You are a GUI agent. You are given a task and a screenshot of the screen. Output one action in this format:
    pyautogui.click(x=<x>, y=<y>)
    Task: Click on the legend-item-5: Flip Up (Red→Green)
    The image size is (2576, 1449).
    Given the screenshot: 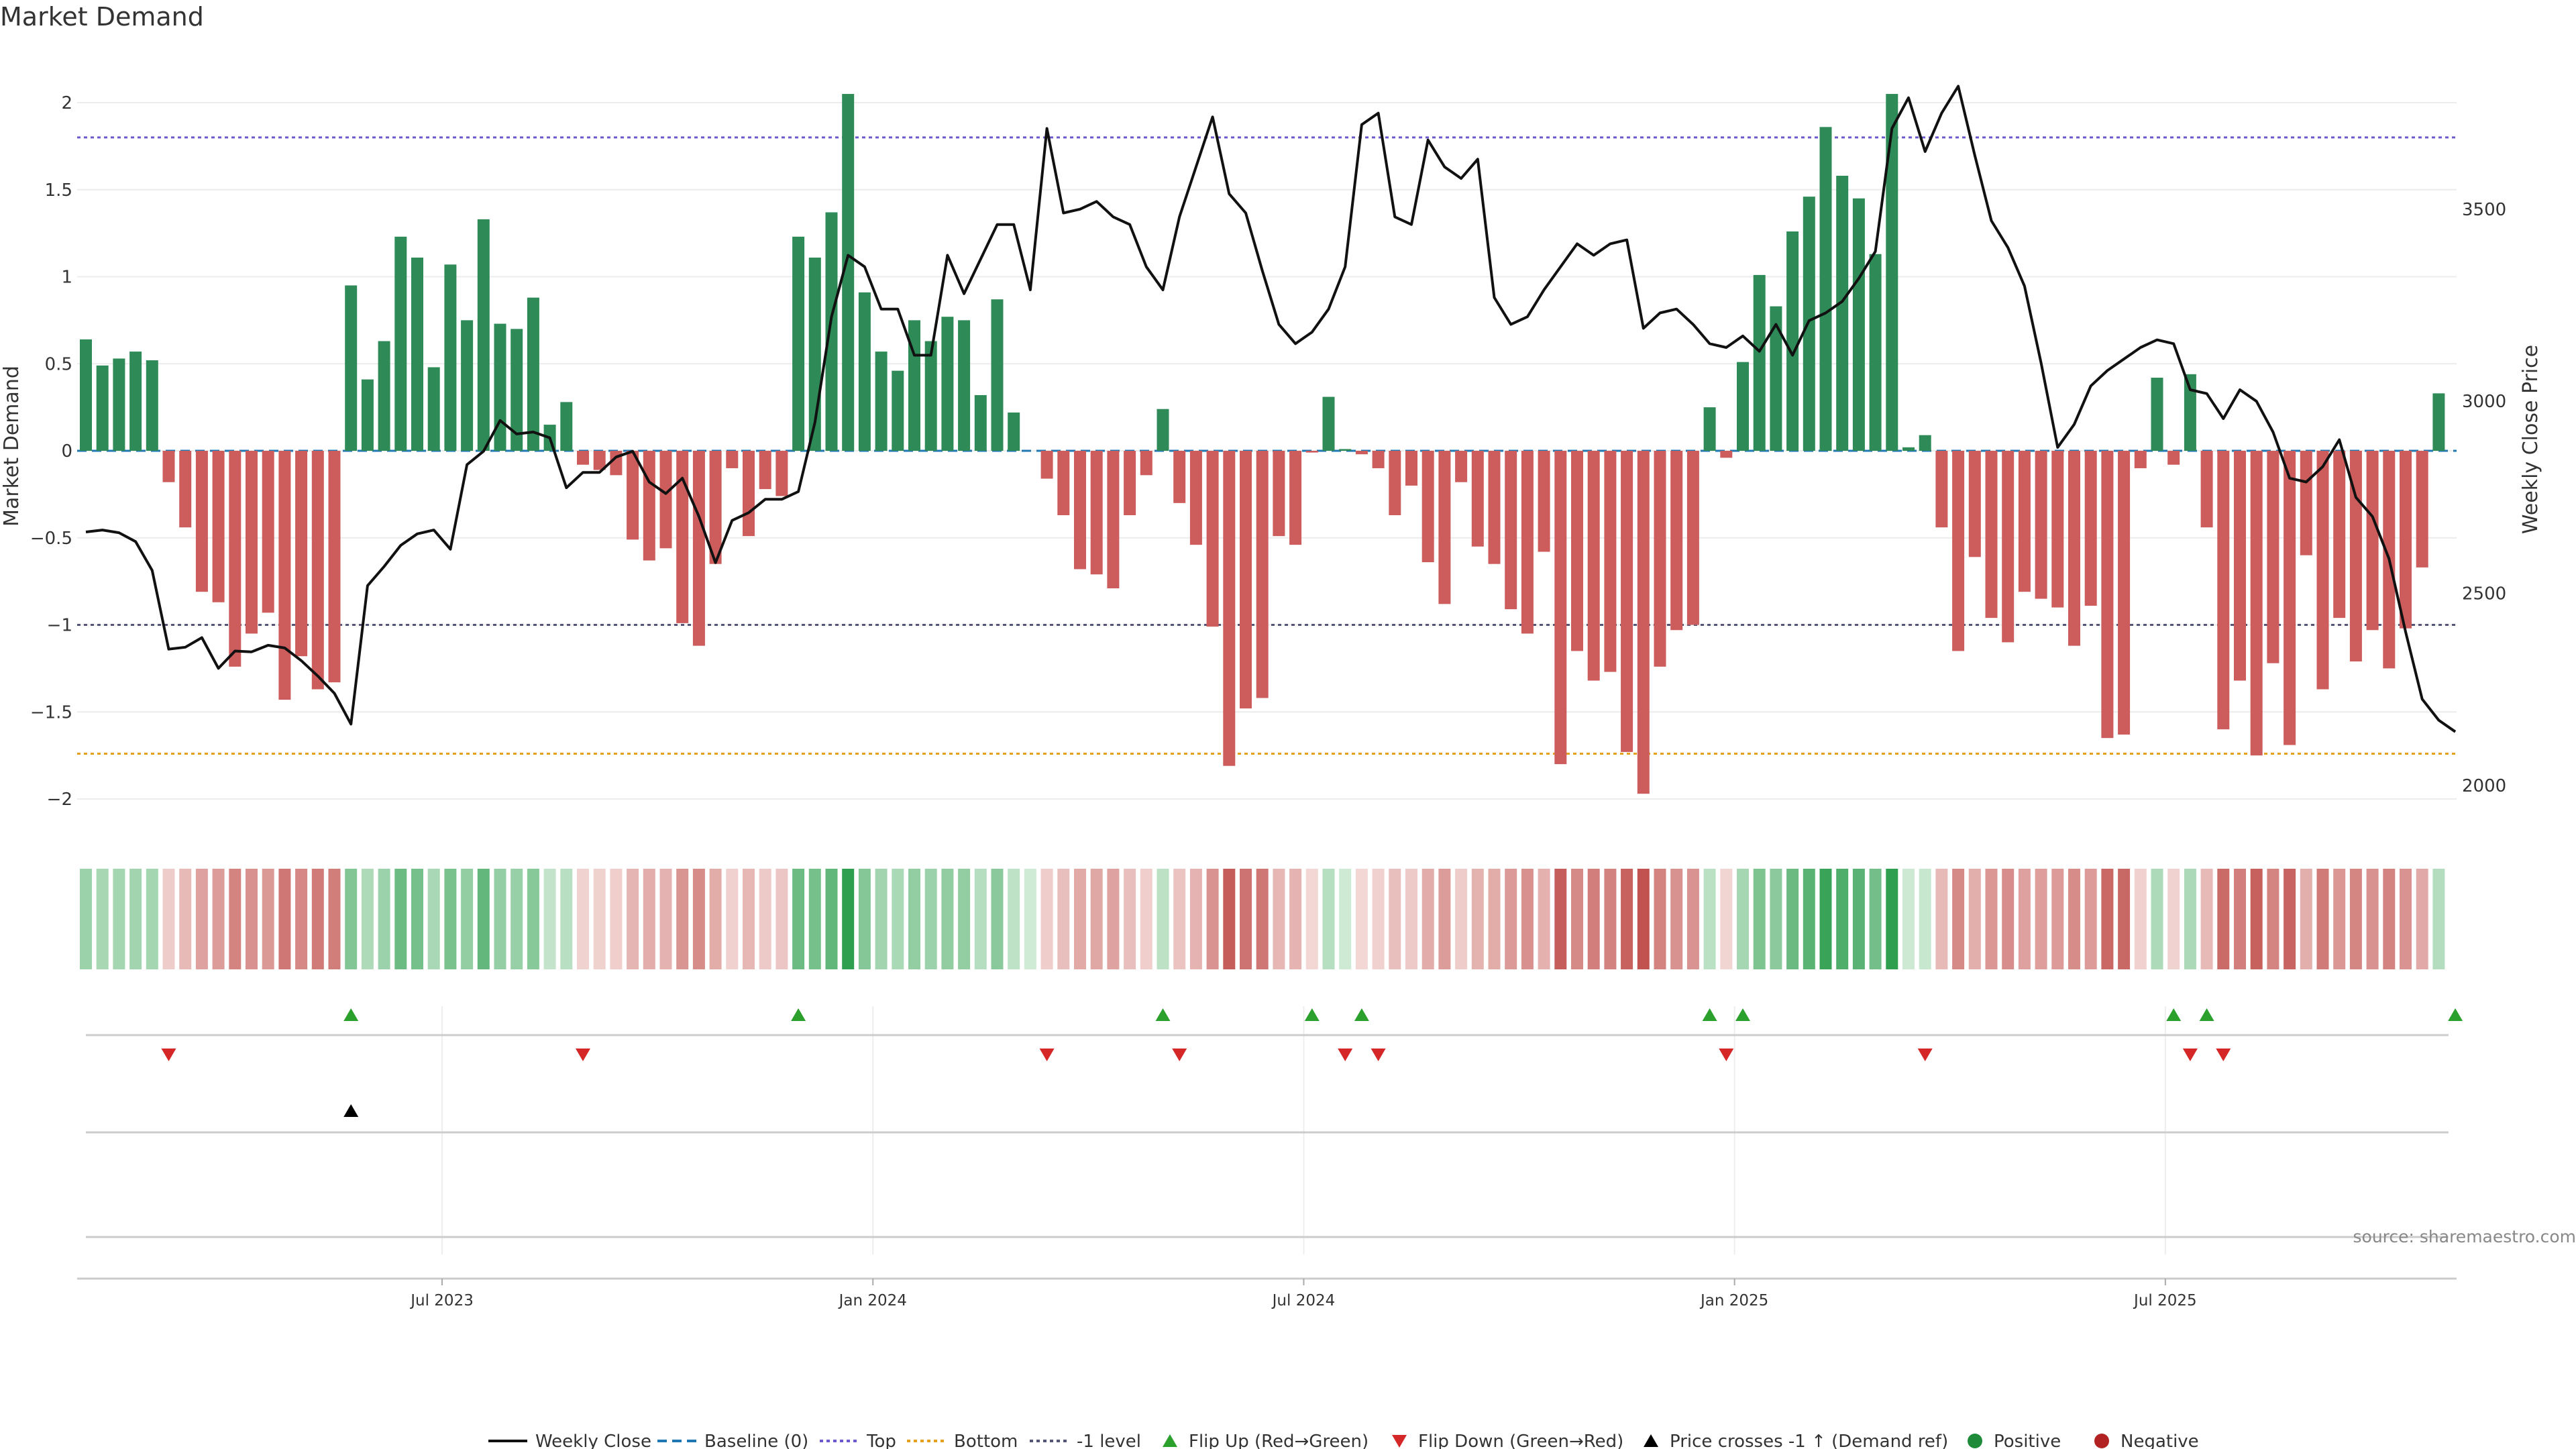 What is the action you would take?
    pyautogui.click(x=1265, y=1440)
    